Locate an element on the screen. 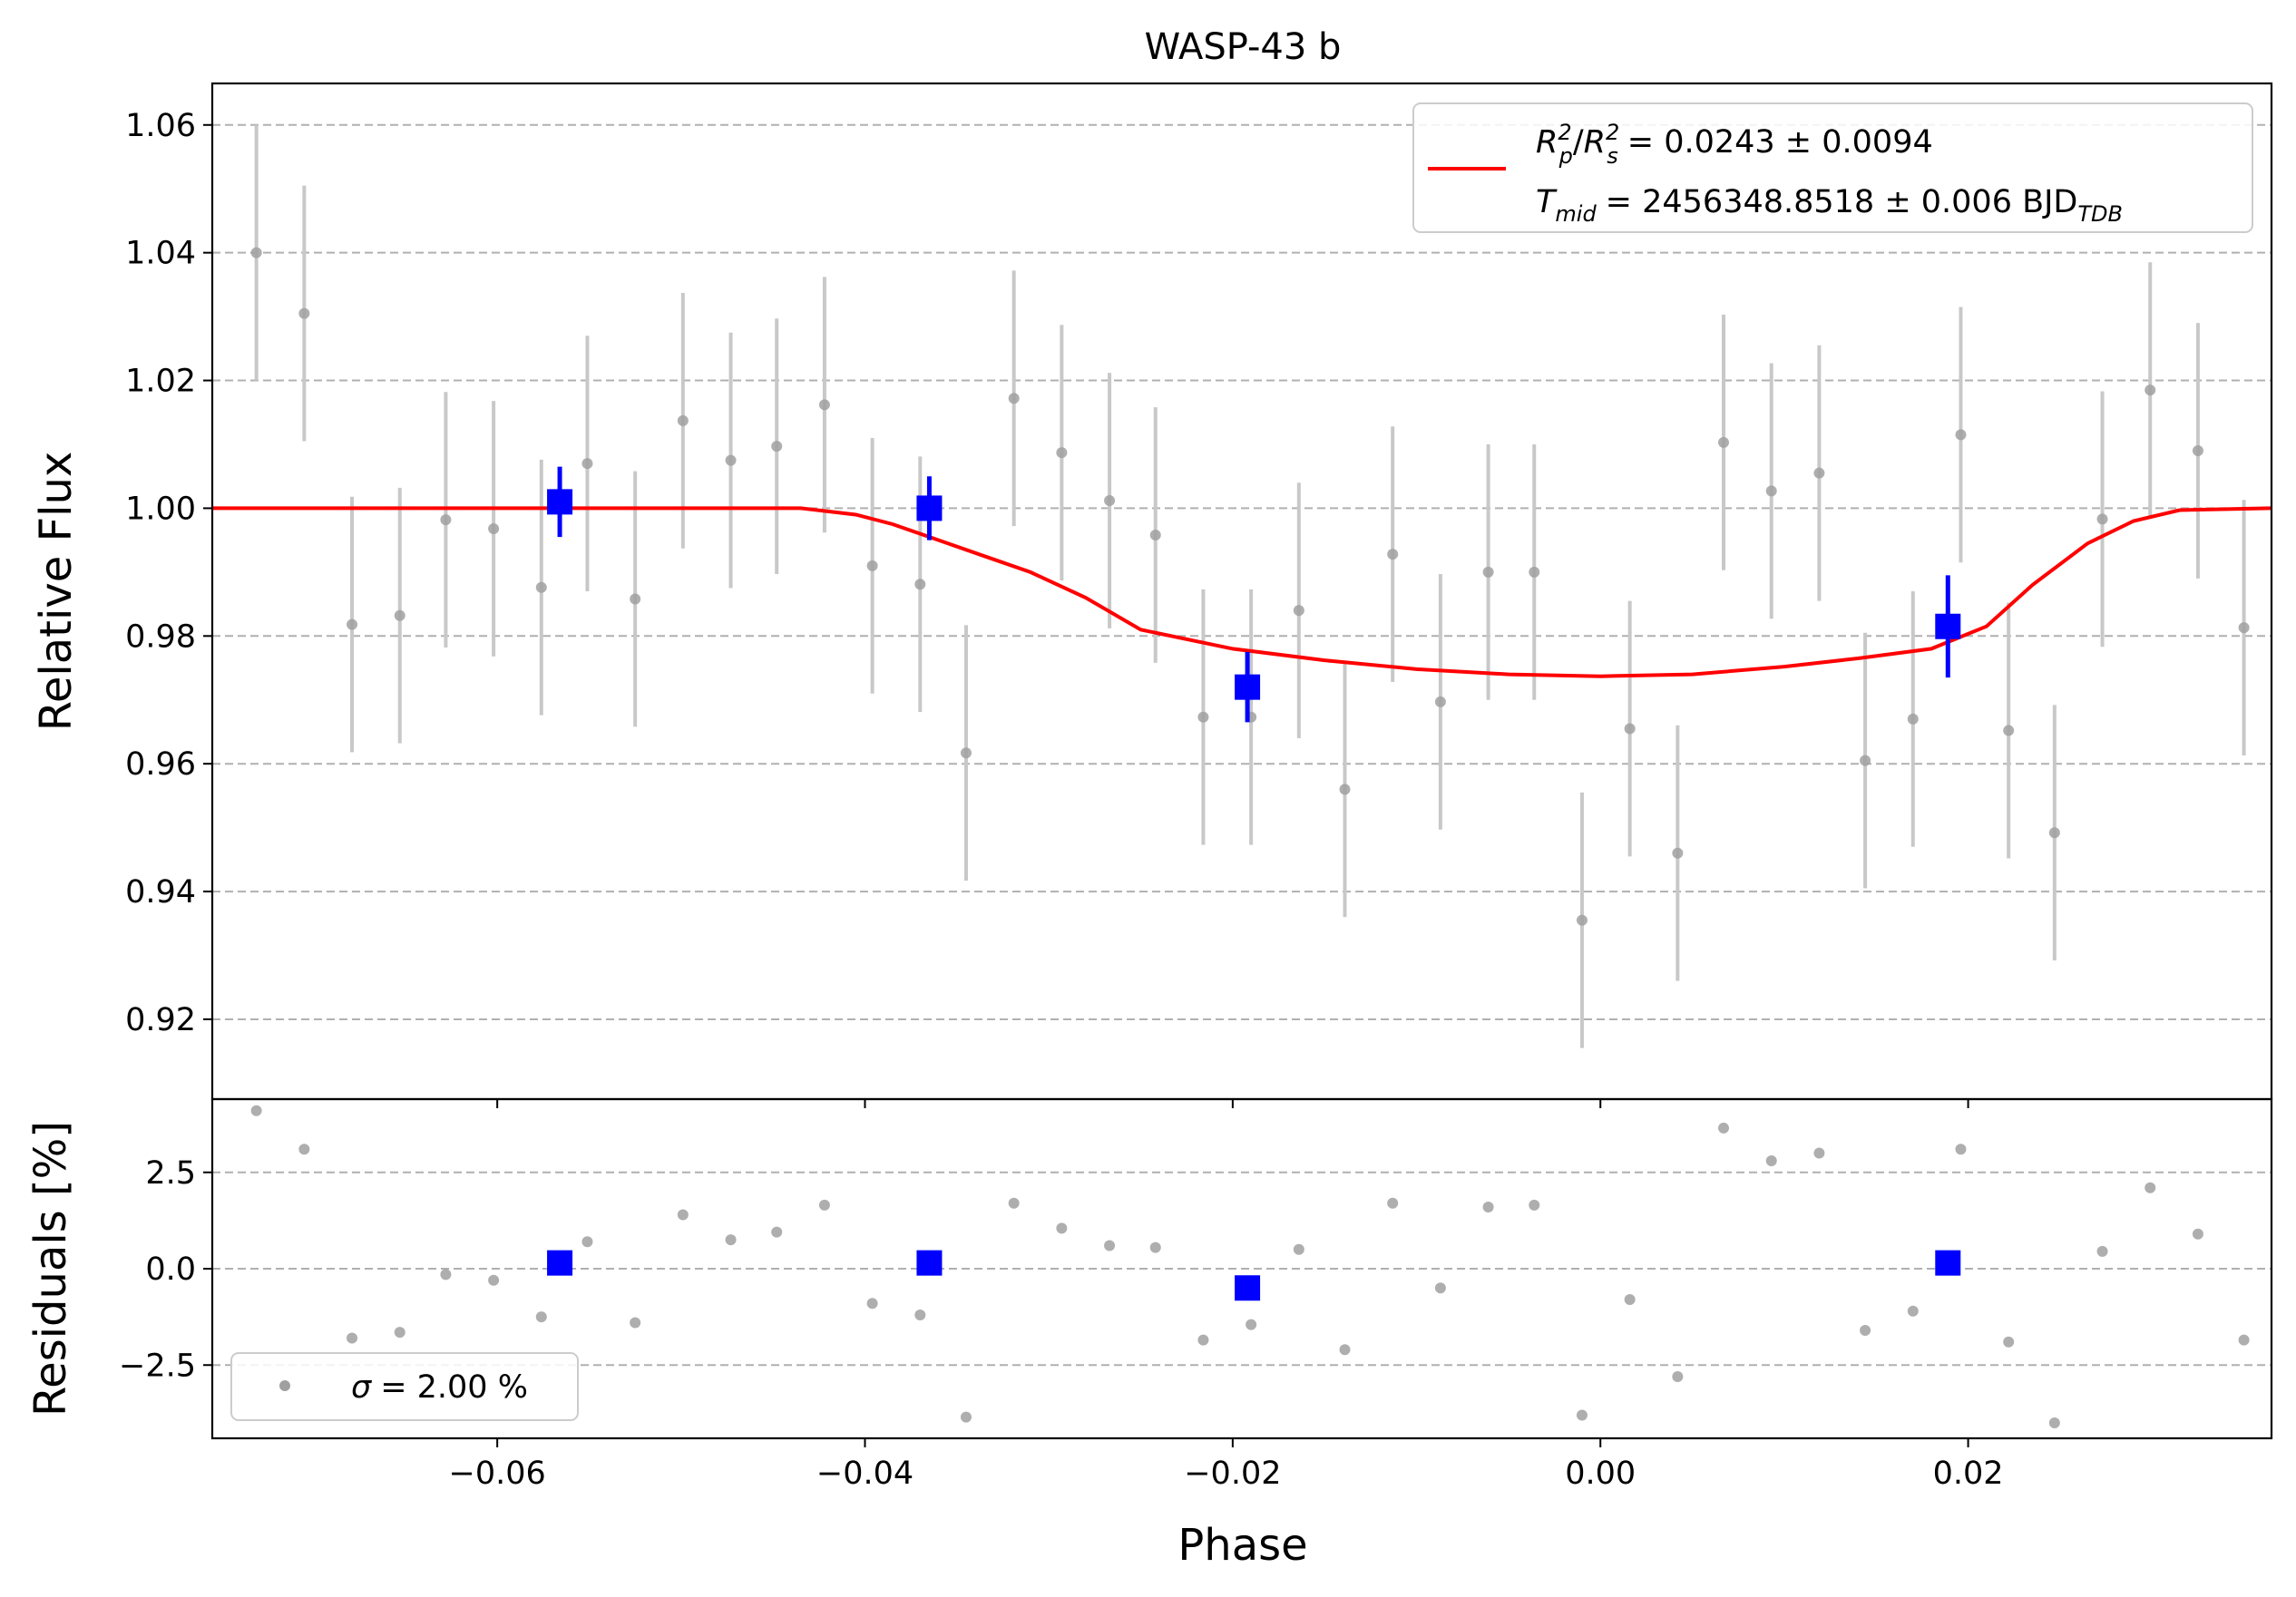 This screenshot has width=2296, height=1597. residual-x-ticks: −0.06 −0.04 −0.02 0.00 0.02 is located at coordinates (1227, 1465).